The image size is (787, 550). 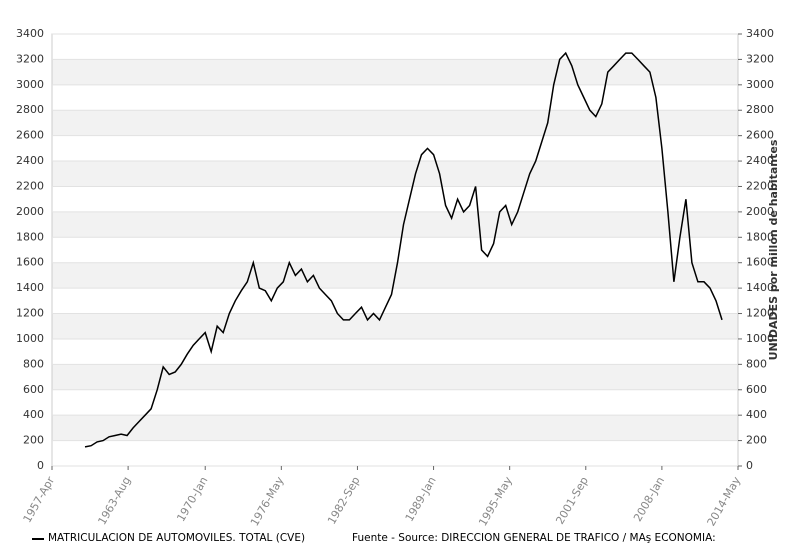 What do you see at coordinates (192, 498) in the screenshot?
I see `x-tick-label: 1970-Jan` at bounding box center [192, 498].